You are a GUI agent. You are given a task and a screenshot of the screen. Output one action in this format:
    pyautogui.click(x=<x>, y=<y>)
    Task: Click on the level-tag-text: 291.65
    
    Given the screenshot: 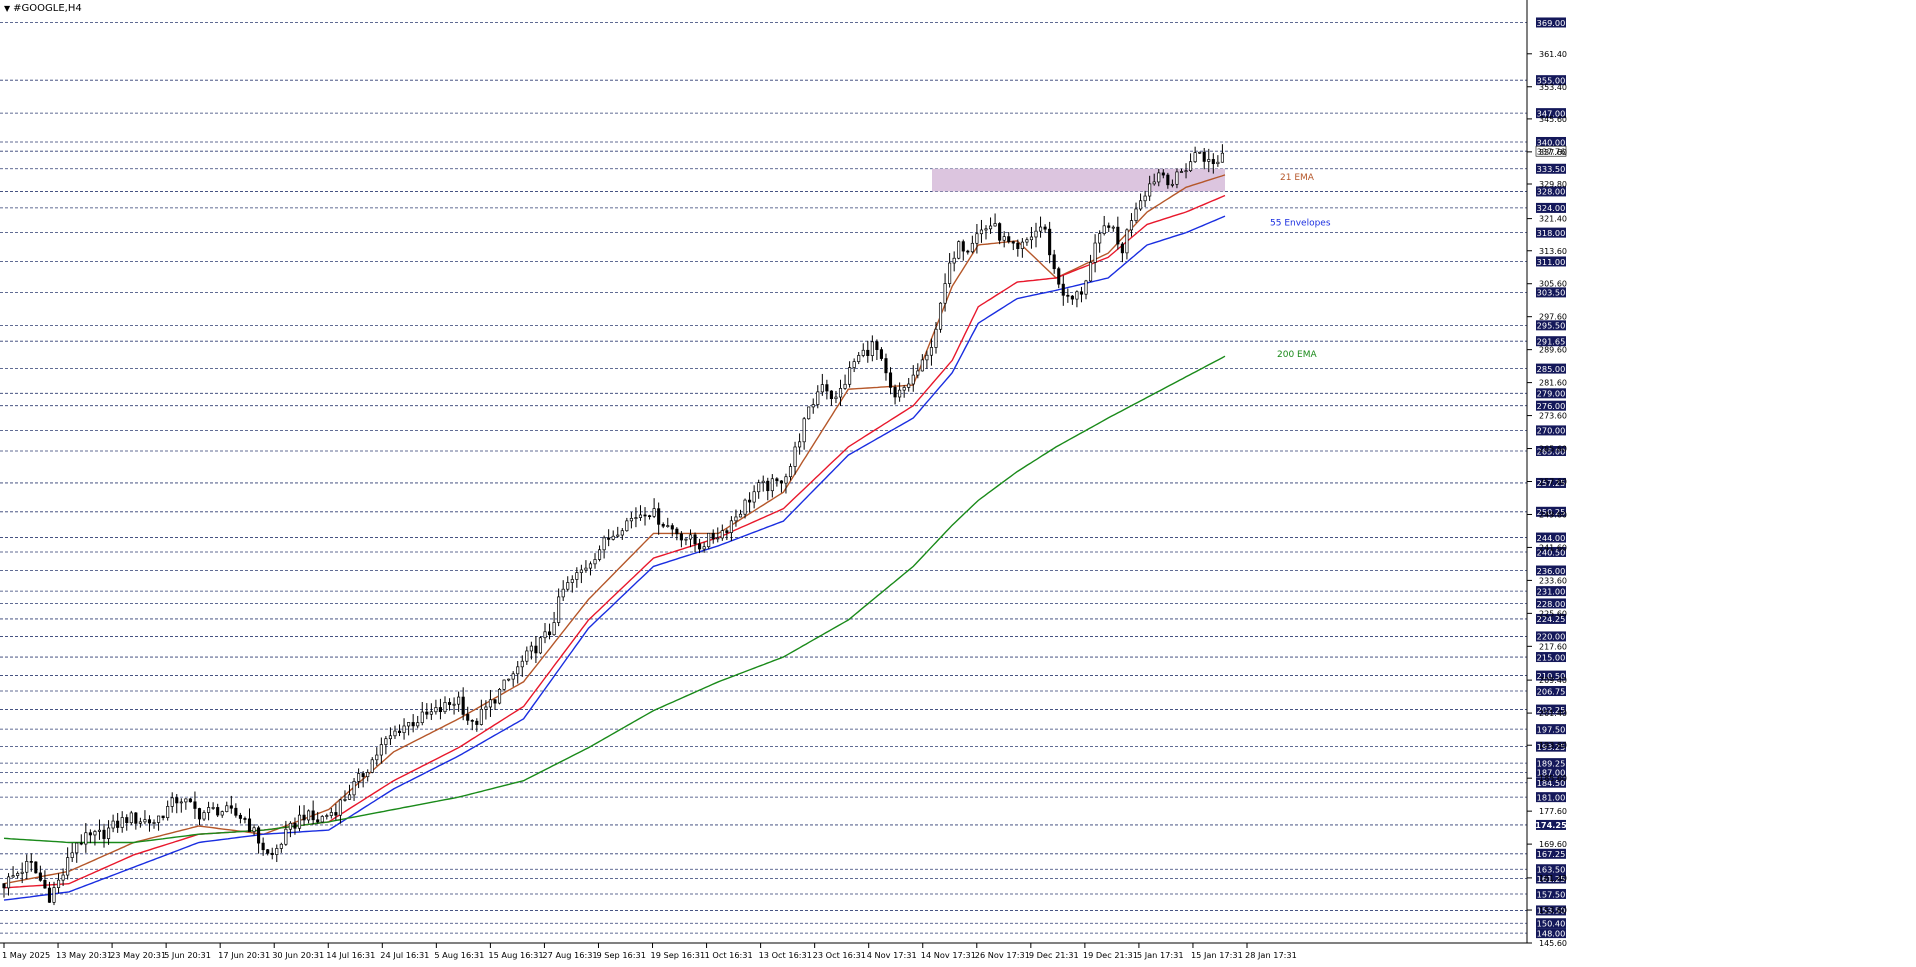 What is the action you would take?
    pyautogui.click(x=1551, y=342)
    